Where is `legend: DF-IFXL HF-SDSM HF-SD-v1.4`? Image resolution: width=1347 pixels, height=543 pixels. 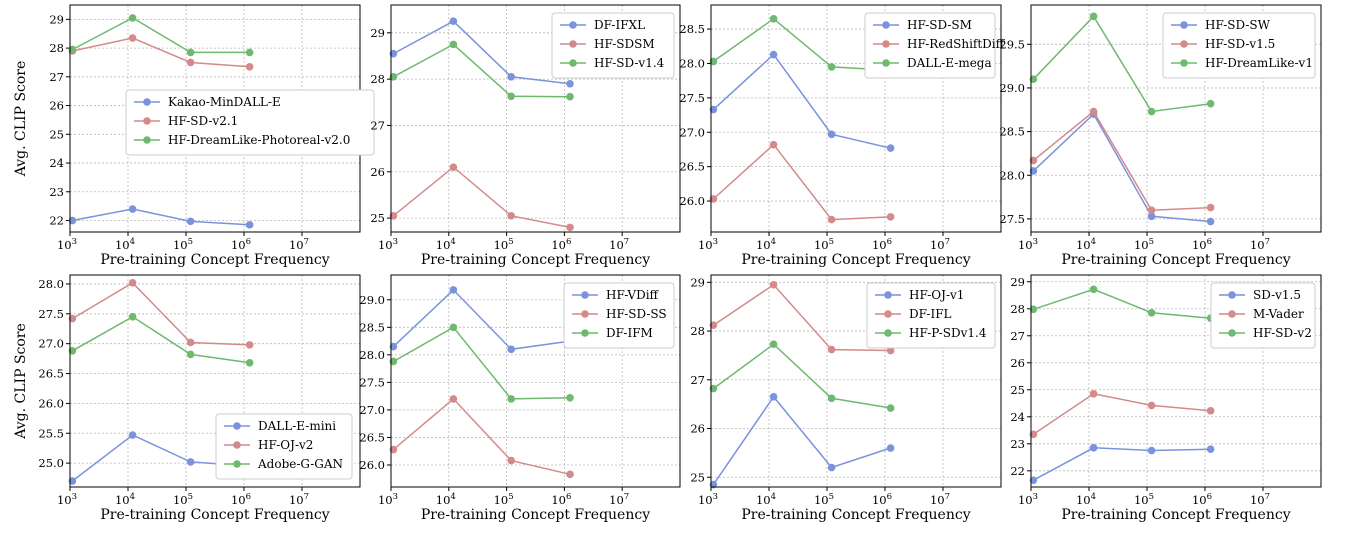 legend: DF-IFXL HF-SDSM HF-SD-v1.4 is located at coordinates (613, 45).